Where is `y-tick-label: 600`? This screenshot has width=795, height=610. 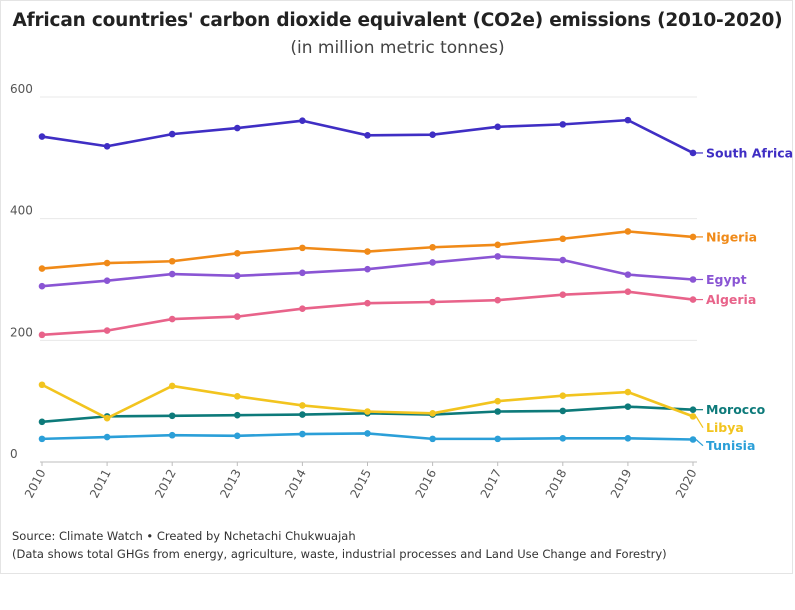
y-tick-label: 600 is located at coordinates (21, 89).